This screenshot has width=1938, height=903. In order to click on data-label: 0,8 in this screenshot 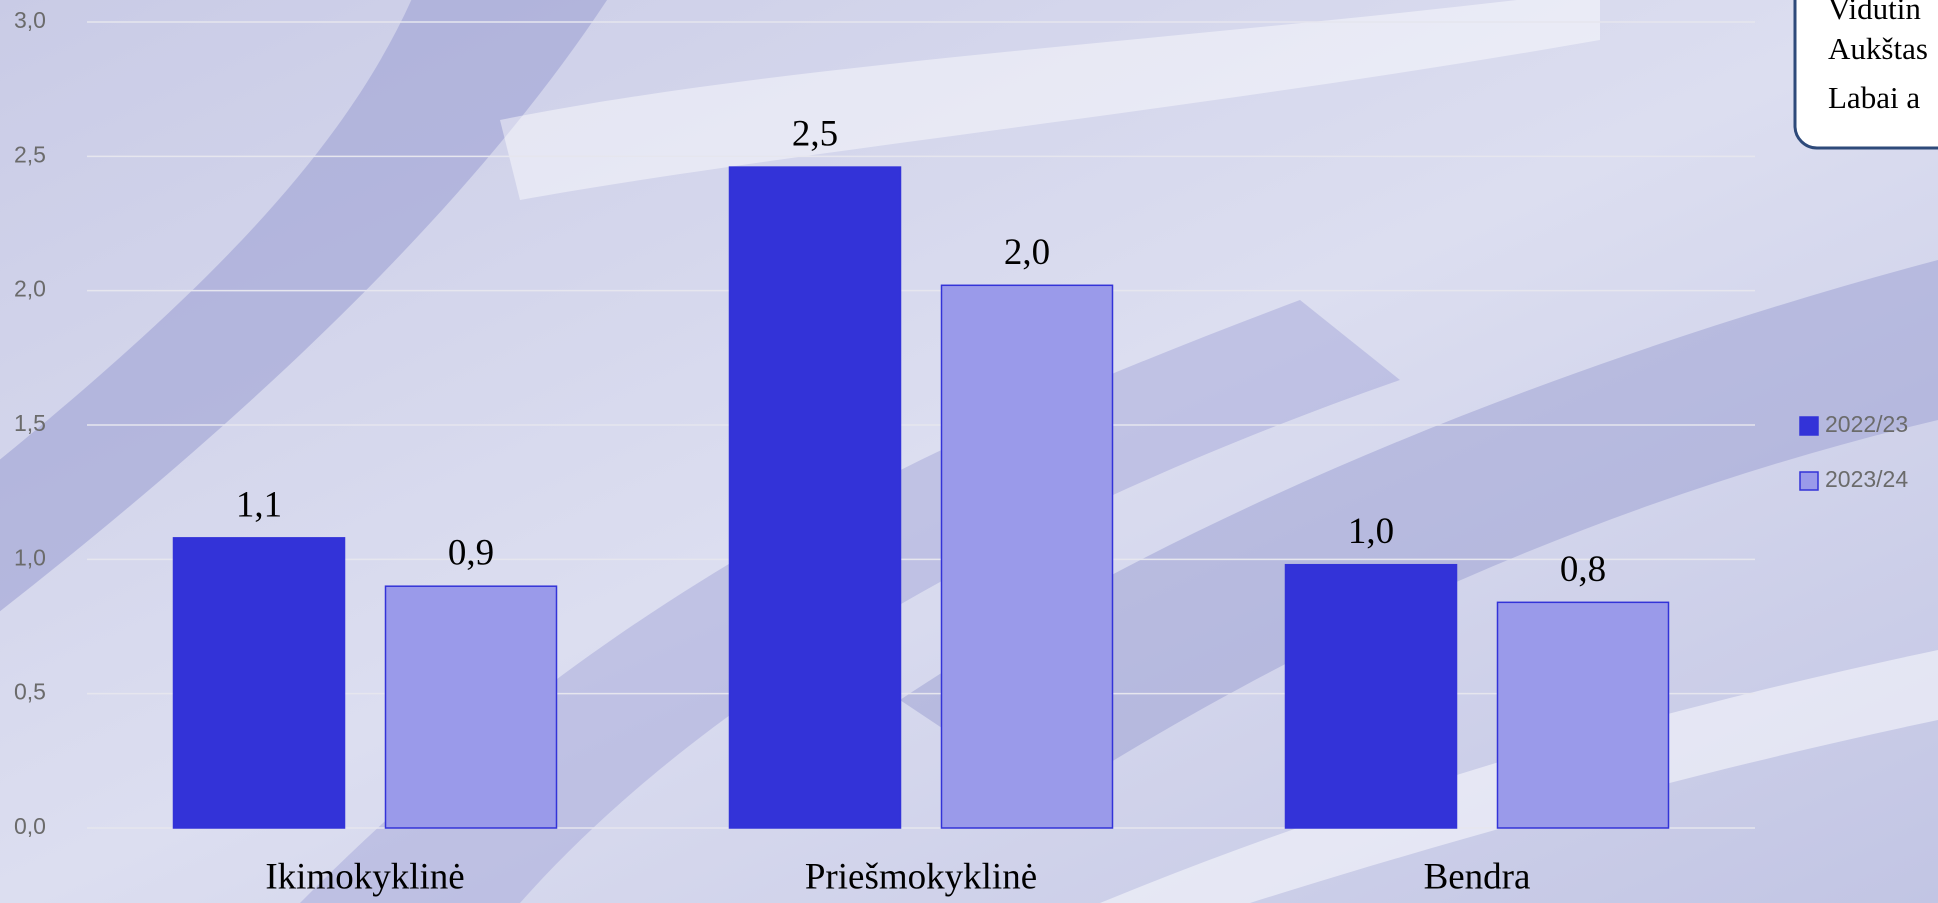, I will do `click(1583, 569)`.